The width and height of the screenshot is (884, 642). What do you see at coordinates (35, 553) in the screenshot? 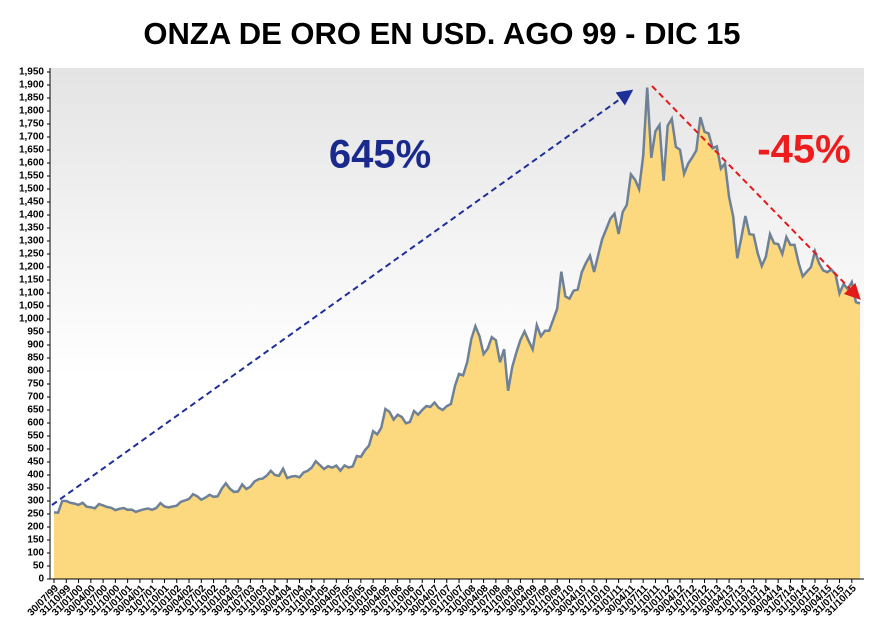
I see `y-tick-label: 100` at bounding box center [35, 553].